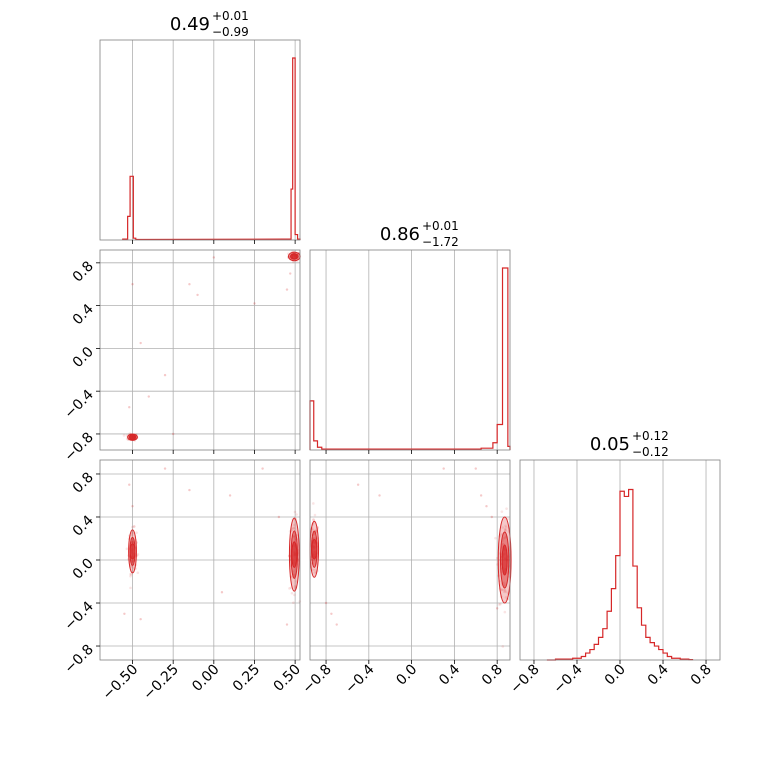 The width and height of the screenshot is (760, 760). Describe the element at coordinates (610, 444) in the screenshot. I see `title-value: 0.05` at that location.